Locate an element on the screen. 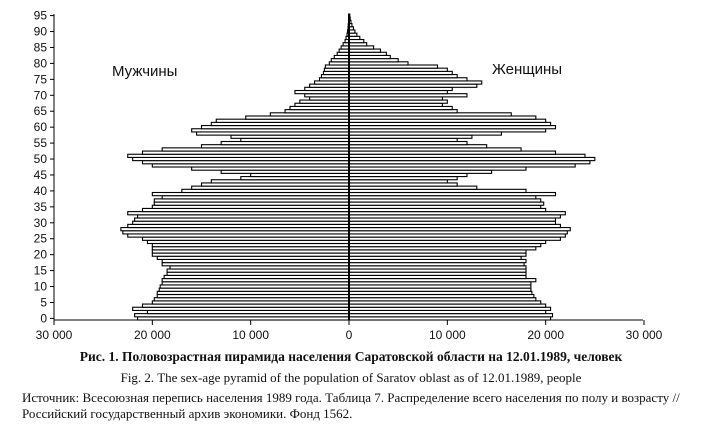 Image resolution: width=702 pixels, height=429 pixels. y-tick-label: 90 is located at coordinates (41, 32).